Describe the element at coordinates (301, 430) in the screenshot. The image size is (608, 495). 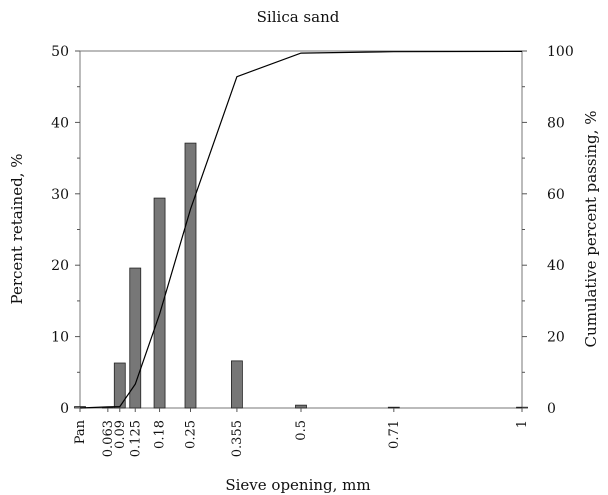
I see `x-tick-label: 0.5` at that location.